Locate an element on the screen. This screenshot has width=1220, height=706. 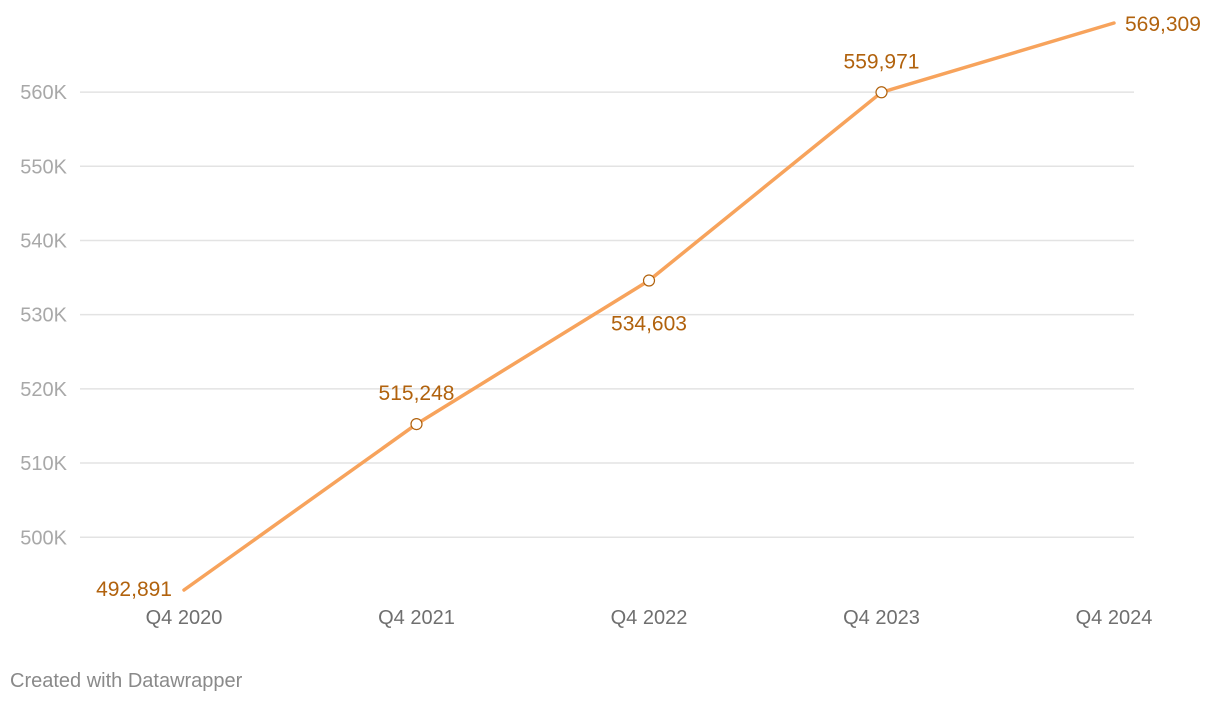
data-label: 559,971 is located at coordinates (882, 61).